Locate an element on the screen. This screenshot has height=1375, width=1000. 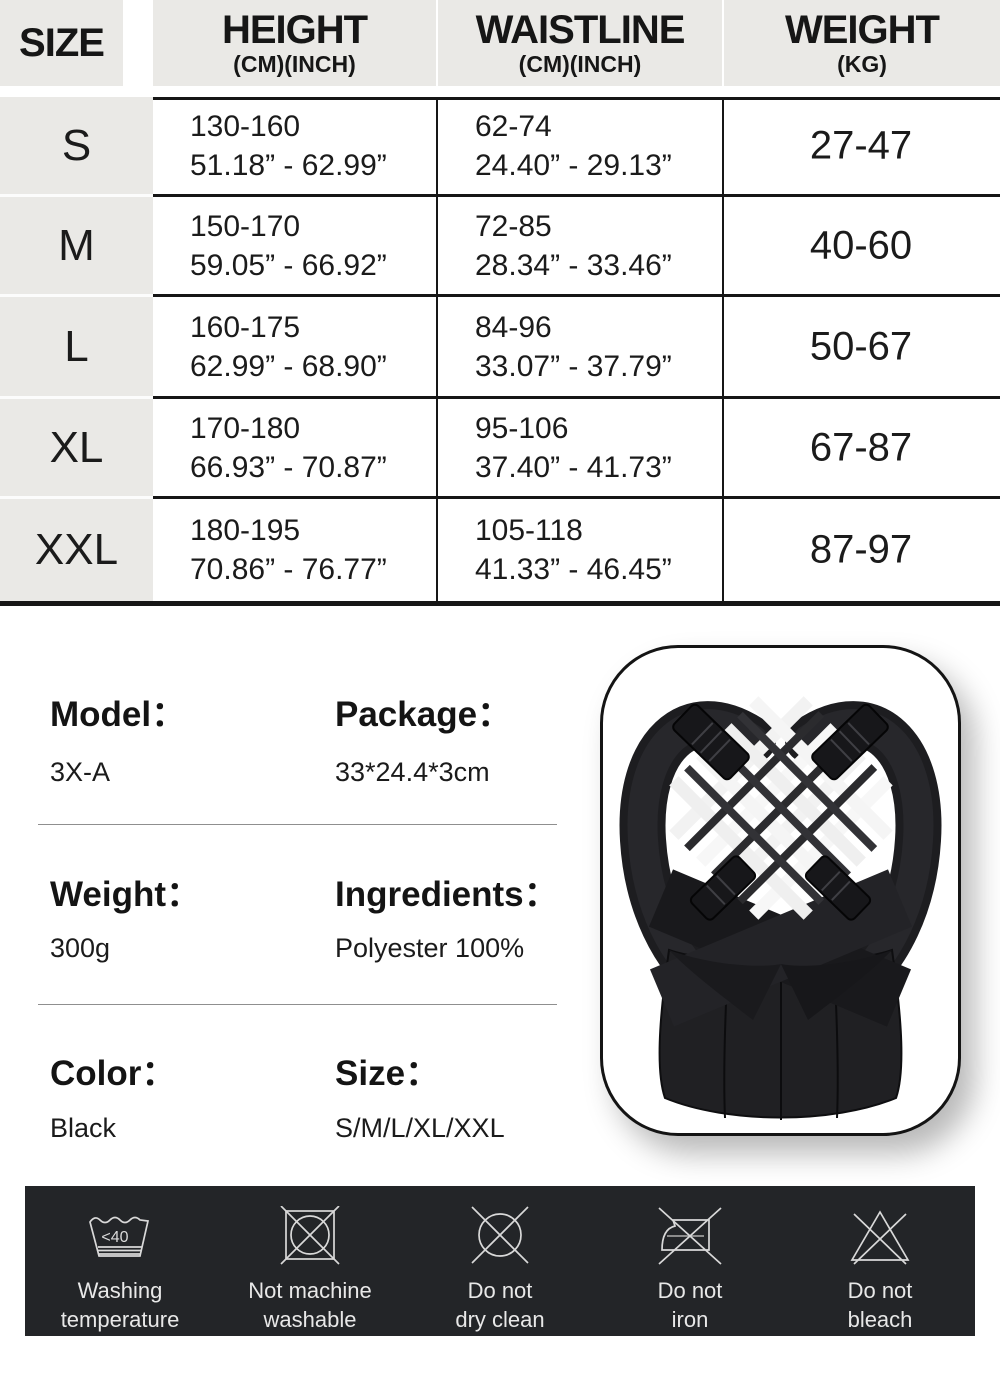
header-height-label: HEIGHT is located at coordinates (294, 30).